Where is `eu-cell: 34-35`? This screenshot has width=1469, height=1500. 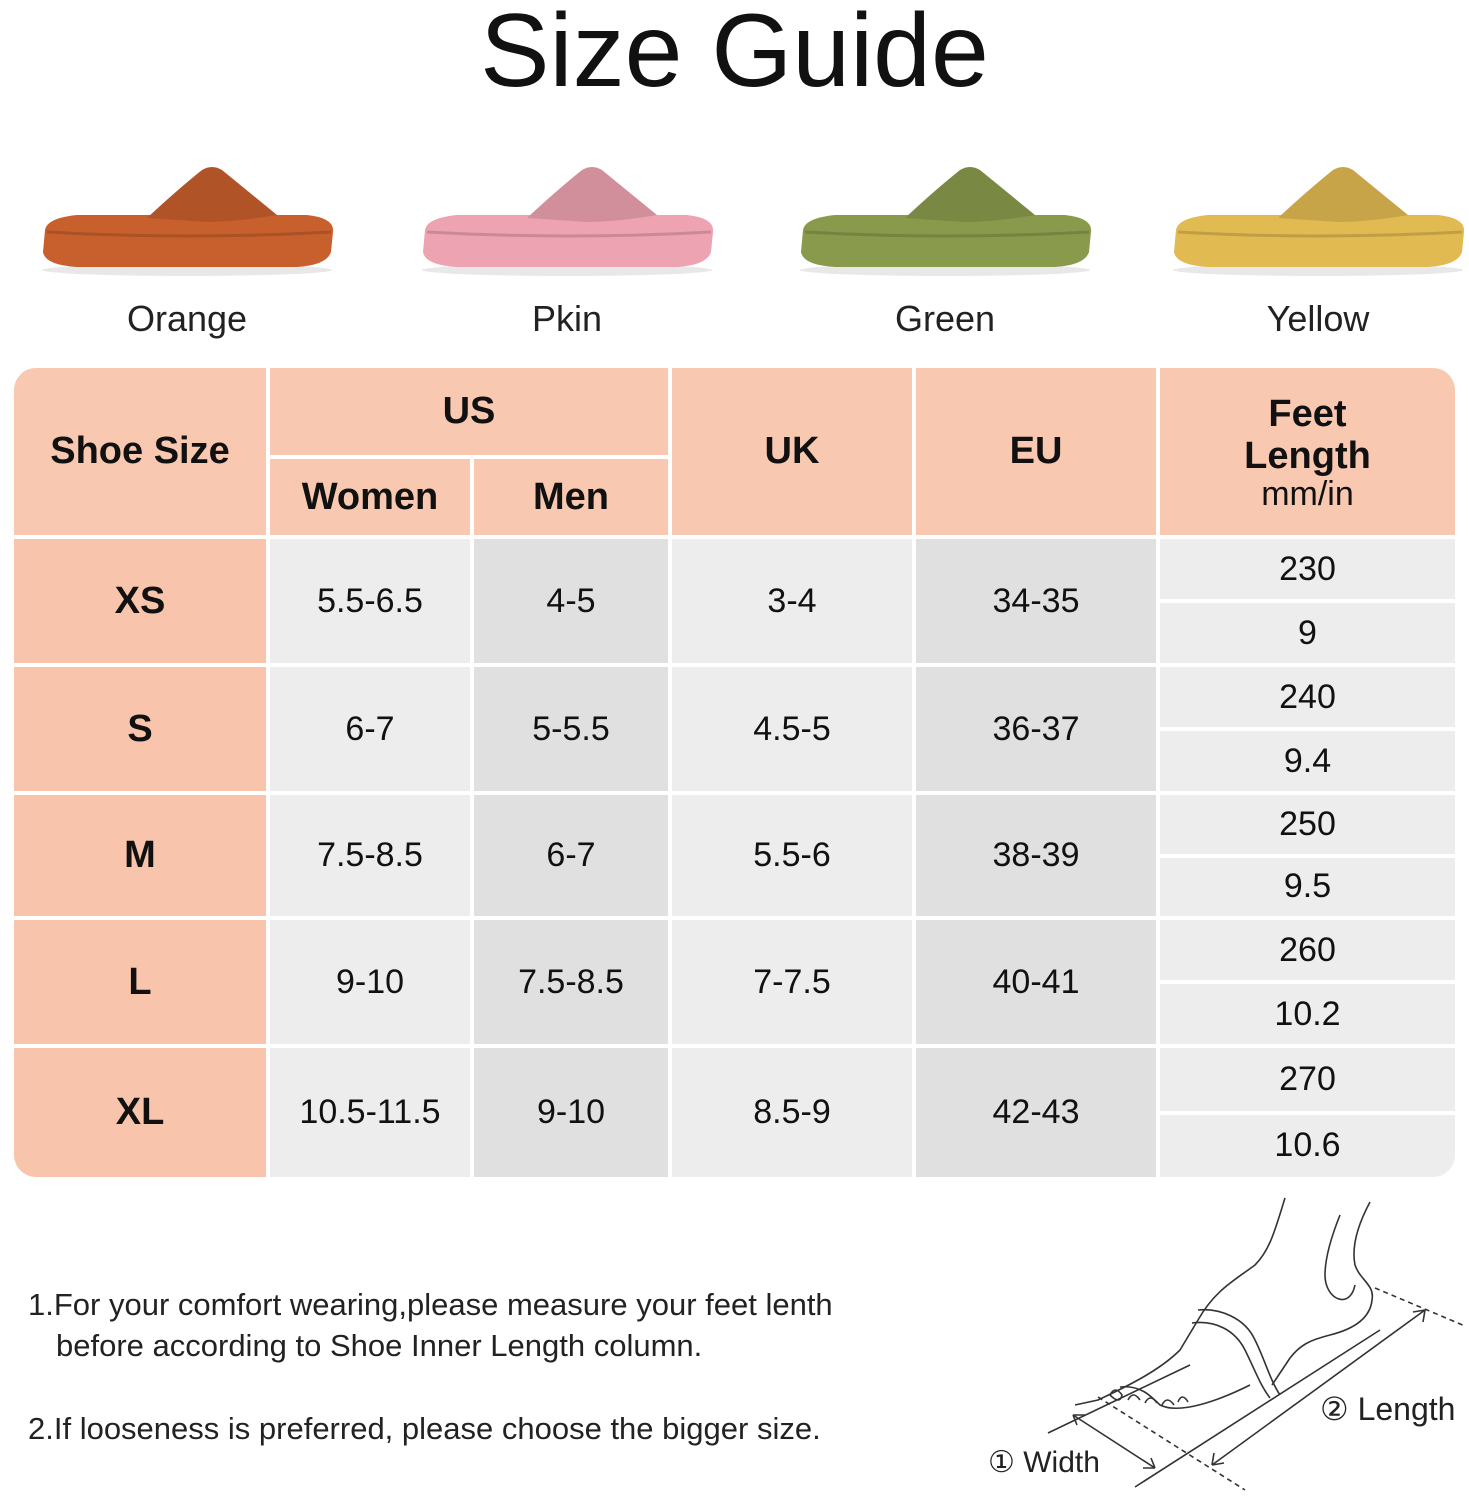
eu-cell: 34-35 is located at coordinates (1036, 601).